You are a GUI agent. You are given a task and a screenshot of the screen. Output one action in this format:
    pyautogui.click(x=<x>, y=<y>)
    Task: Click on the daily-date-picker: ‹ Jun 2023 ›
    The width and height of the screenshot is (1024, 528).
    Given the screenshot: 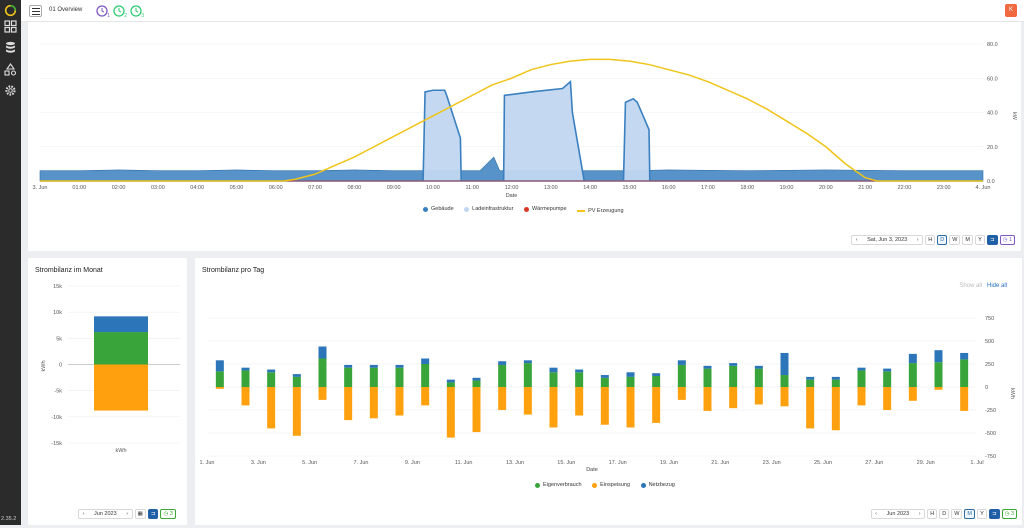 What is the action you would take?
    pyautogui.click(x=898, y=513)
    